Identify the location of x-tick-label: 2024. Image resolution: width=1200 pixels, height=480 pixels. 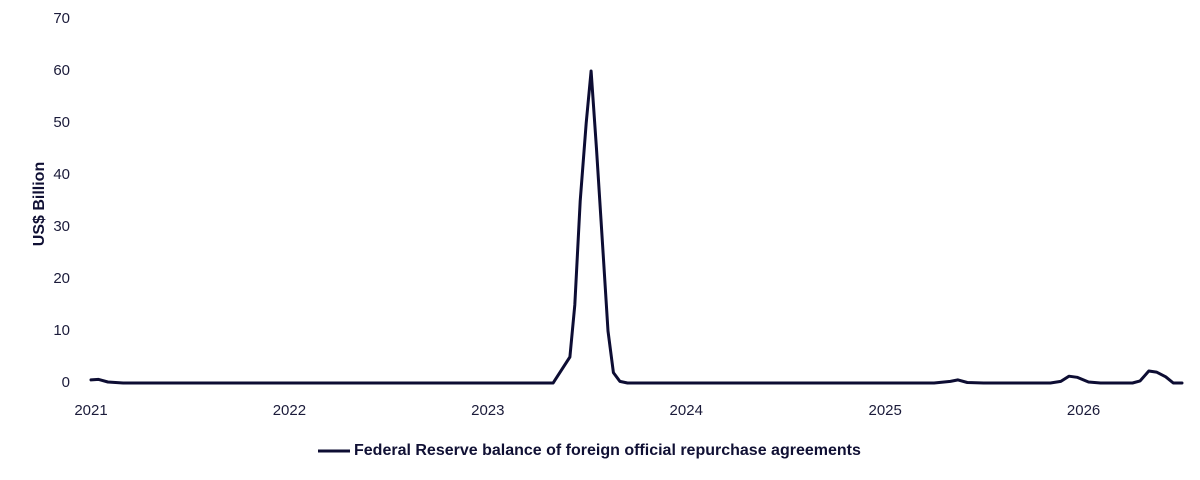
(686, 410).